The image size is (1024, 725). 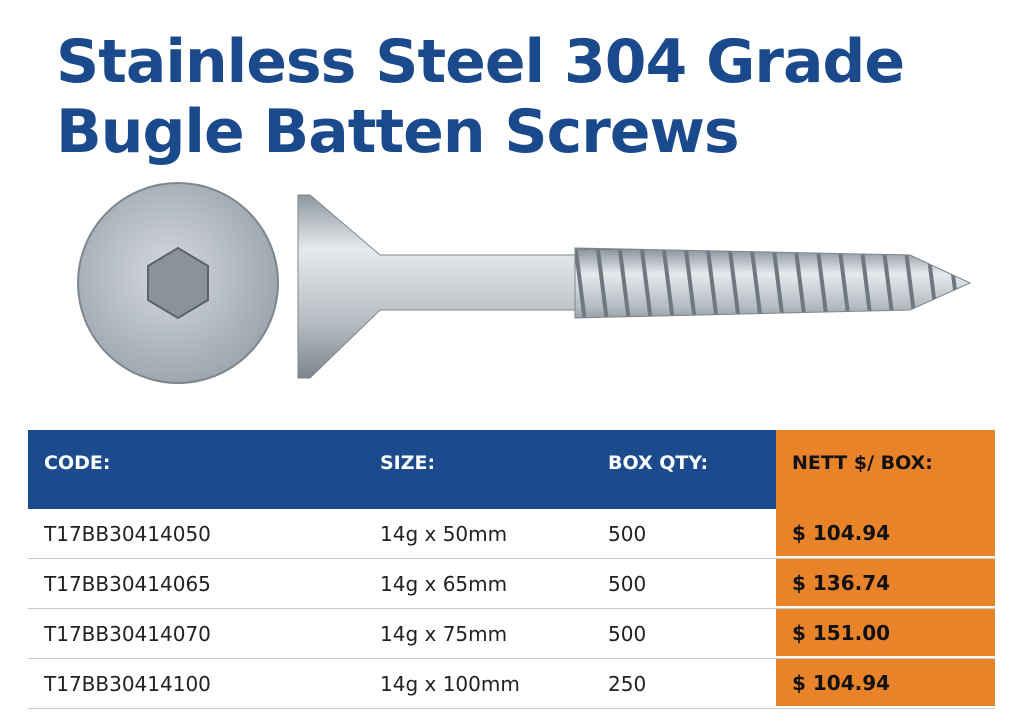 I want to click on column-header: CODE:, so click(x=77, y=463).